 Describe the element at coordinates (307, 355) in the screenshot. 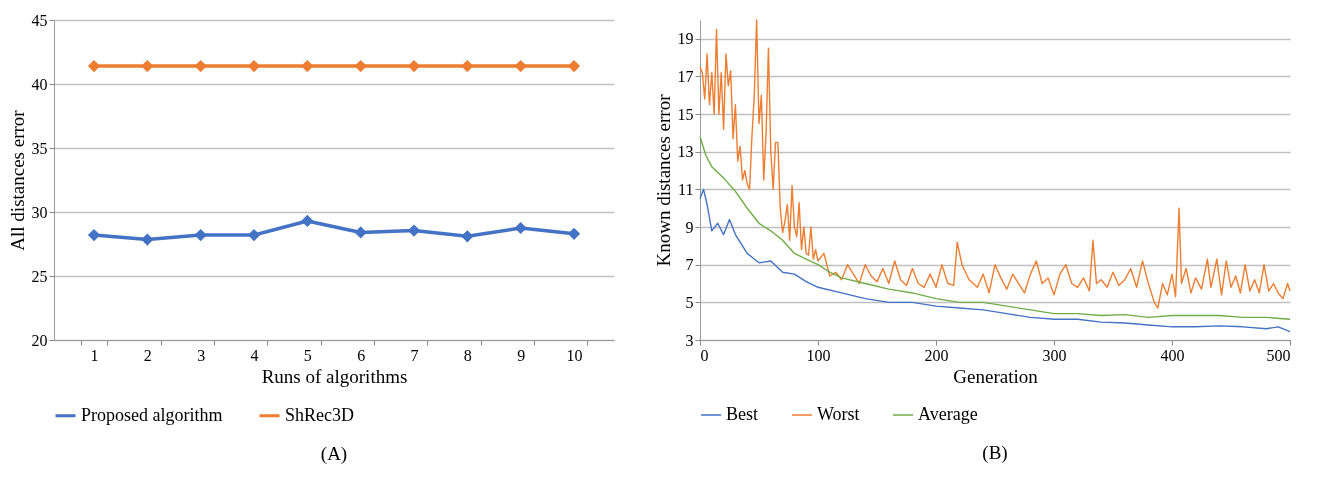

I see `x-tick-label: 5` at that location.